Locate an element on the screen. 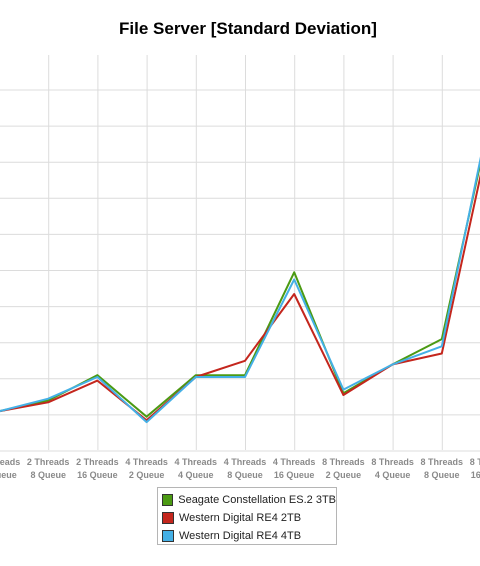 The image size is (480, 566). legend-item-seagate: Seagate Constellation ES.2 3TB is located at coordinates (249, 500).